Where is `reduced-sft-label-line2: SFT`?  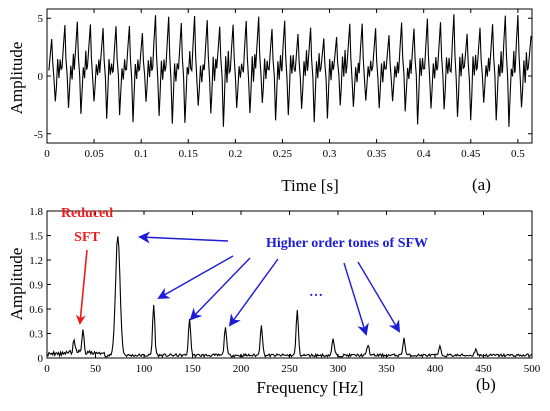
reduced-sft-label-line2: SFT is located at coordinates (87, 237).